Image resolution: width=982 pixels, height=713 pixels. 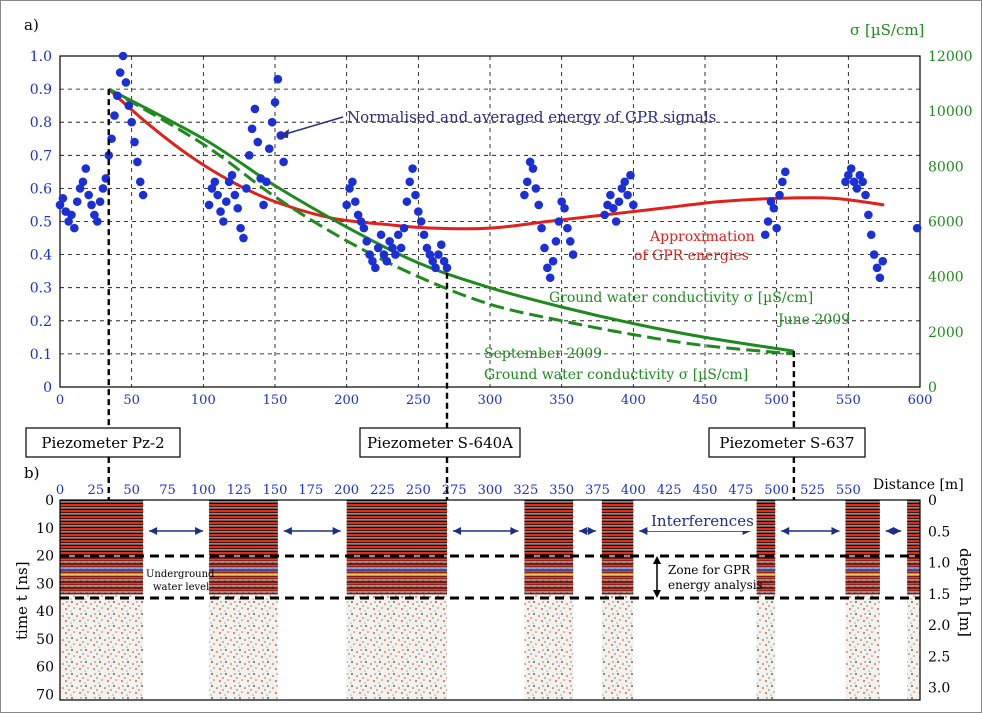 I want to click on x-tick-label: 500, so click(x=776, y=400).